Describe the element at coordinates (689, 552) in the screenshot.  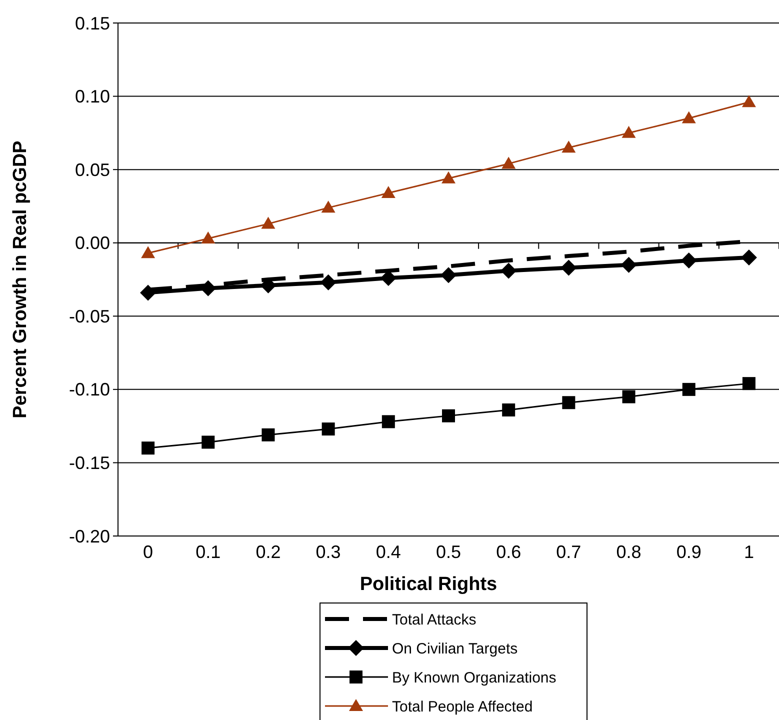
I see `x-tick-label: 0.9` at that location.